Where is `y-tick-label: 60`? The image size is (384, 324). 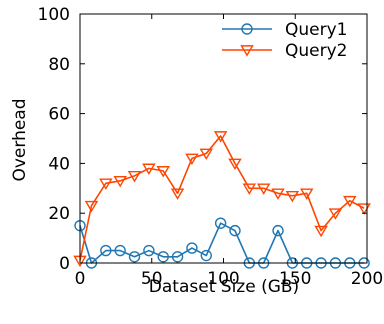
y-tick-label: 60 is located at coordinates (59, 115).